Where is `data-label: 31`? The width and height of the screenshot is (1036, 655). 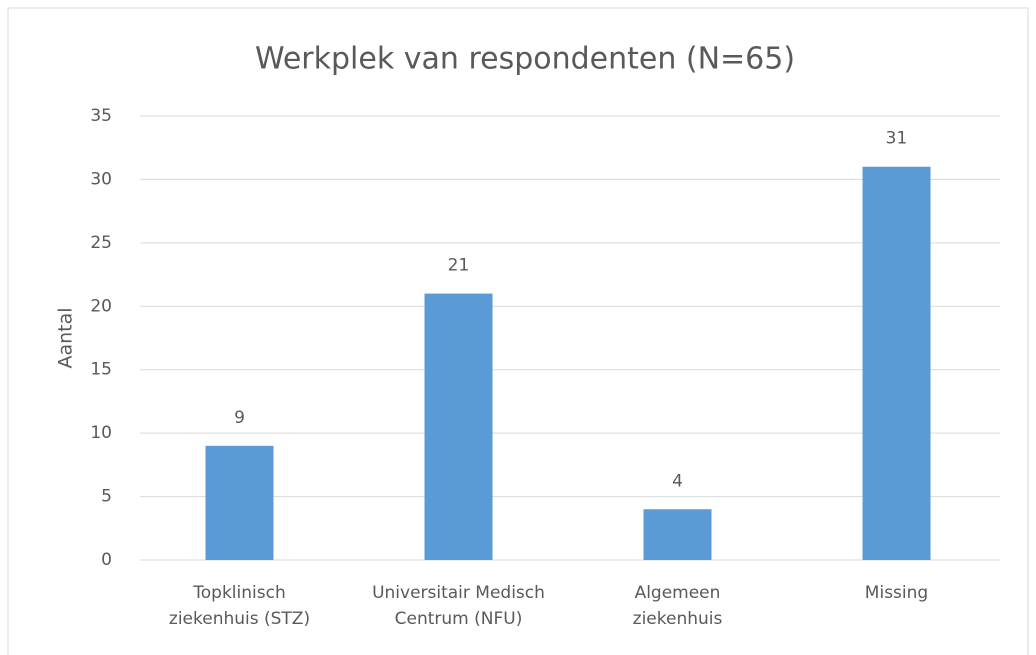 data-label: 31 is located at coordinates (897, 139).